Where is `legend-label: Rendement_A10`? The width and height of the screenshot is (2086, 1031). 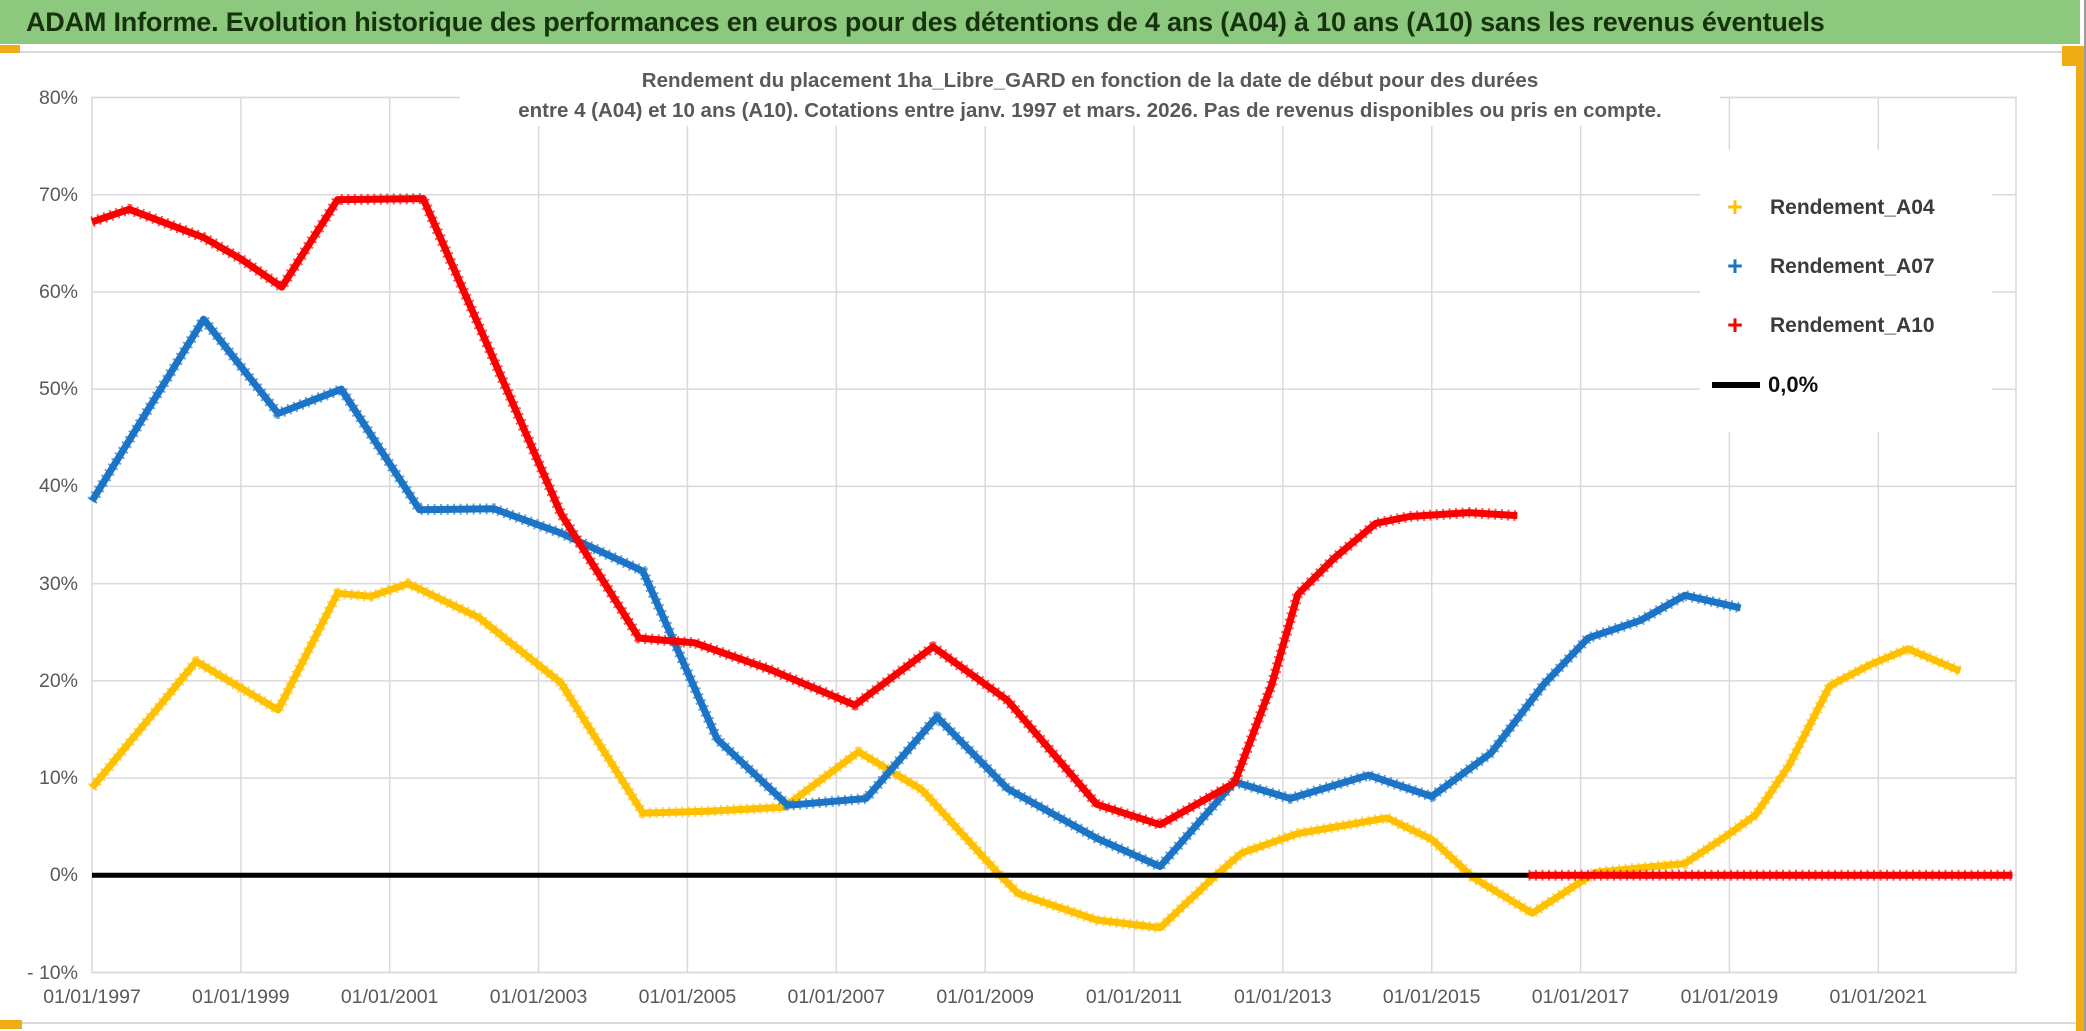
legend-label: Rendement_A10 is located at coordinates (1852, 325).